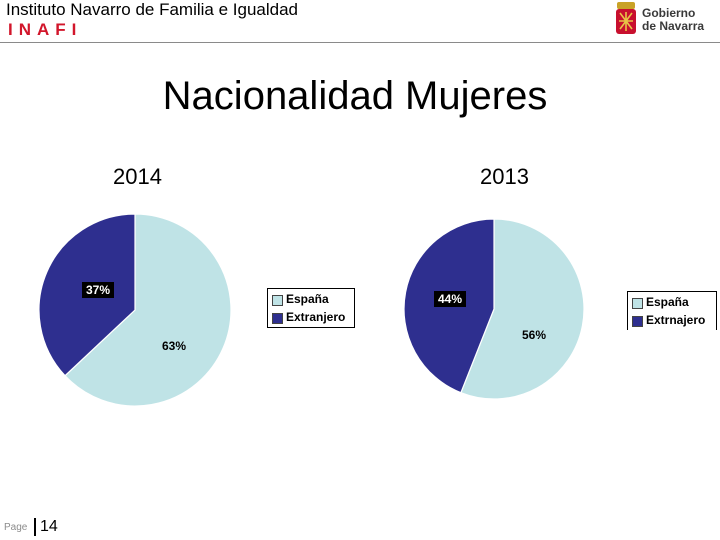  I want to click on logo-text-line1: Gobierno, so click(669, 13).